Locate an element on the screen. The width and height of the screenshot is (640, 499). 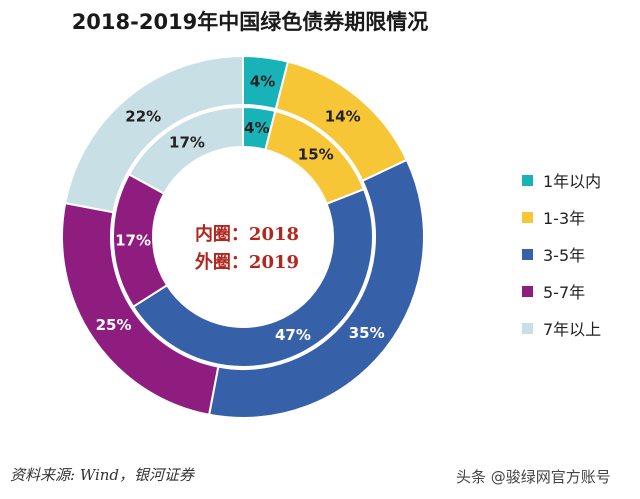
pct-label-outer-3: 25% is located at coordinates (114, 325).